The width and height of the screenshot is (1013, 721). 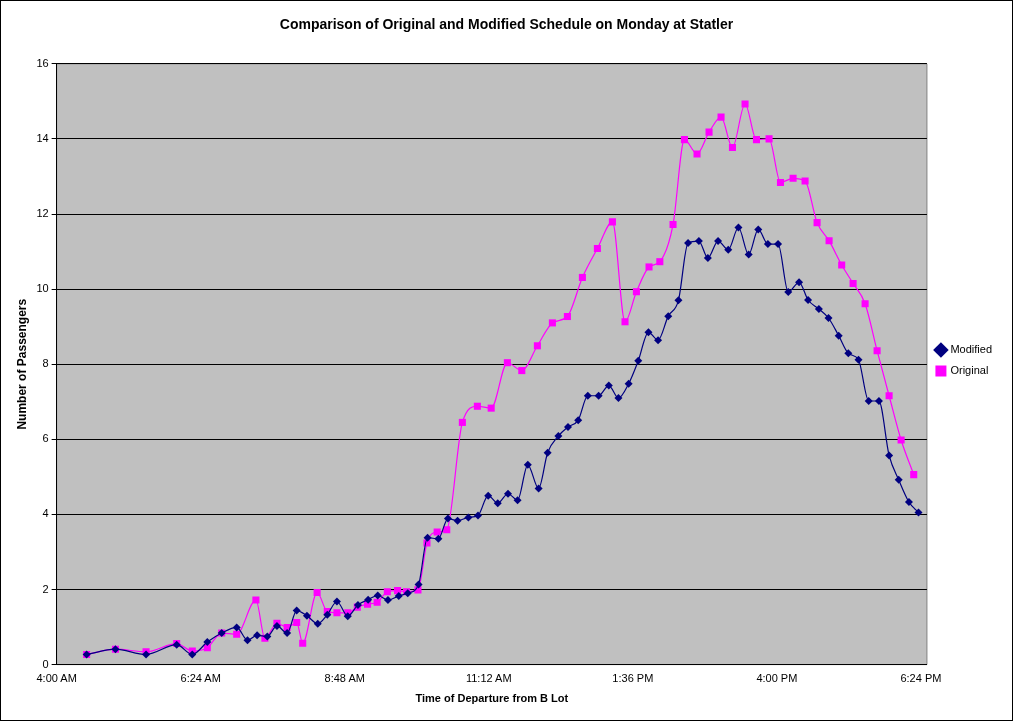 What do you see at coordinates (971, 349) in the screenshot?
I see `legend-label: Modified` at bounding box center [971, 349].